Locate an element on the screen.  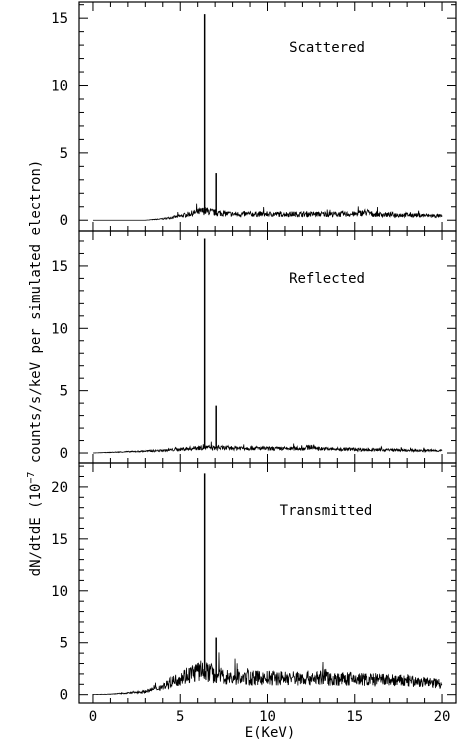
x-tick-label: 15 is located at coordinates (354, 717).